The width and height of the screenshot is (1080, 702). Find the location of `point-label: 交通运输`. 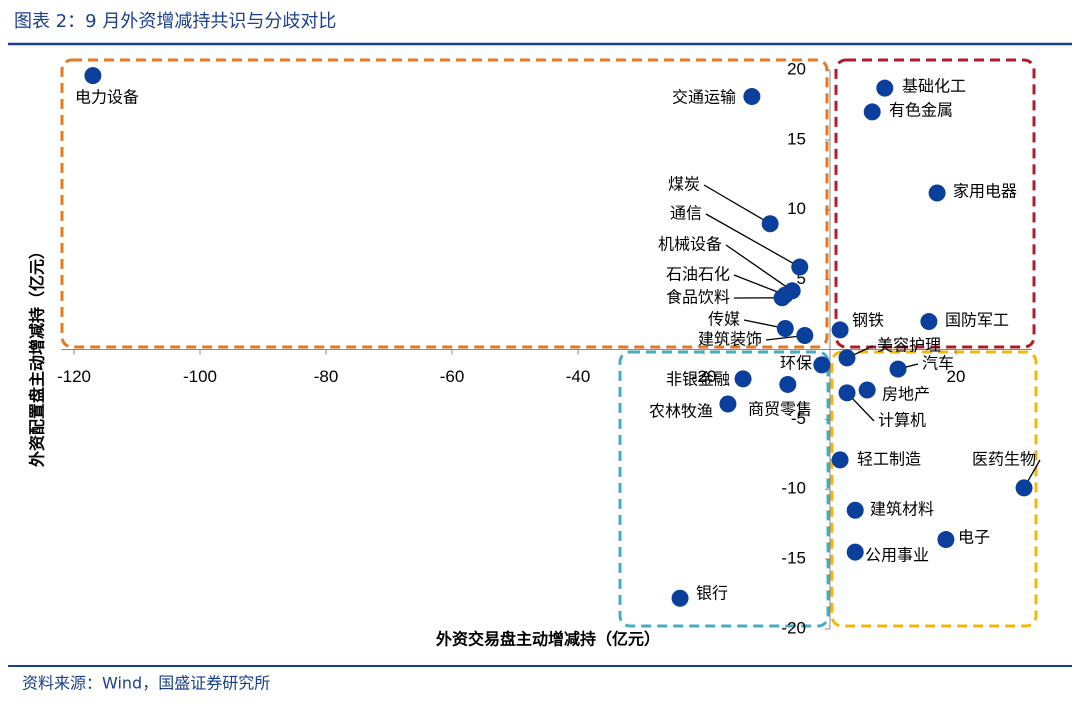

point-label: 交通运输 is located at coordinates (704, 97).